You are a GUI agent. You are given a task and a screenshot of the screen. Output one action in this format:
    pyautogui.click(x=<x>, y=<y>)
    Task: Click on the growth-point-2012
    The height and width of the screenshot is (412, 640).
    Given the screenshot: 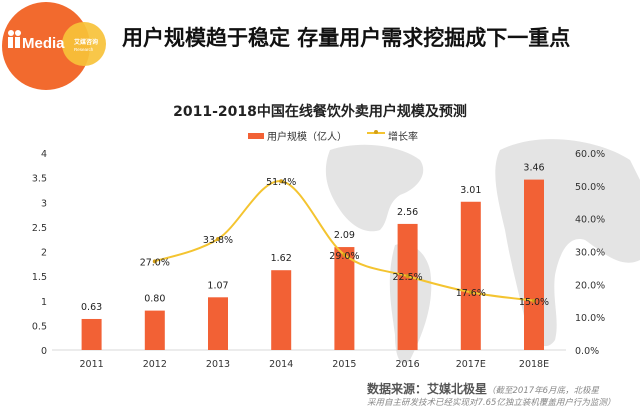 What is the action you would take?
    pyautogui.click(x=154, y=261)
    